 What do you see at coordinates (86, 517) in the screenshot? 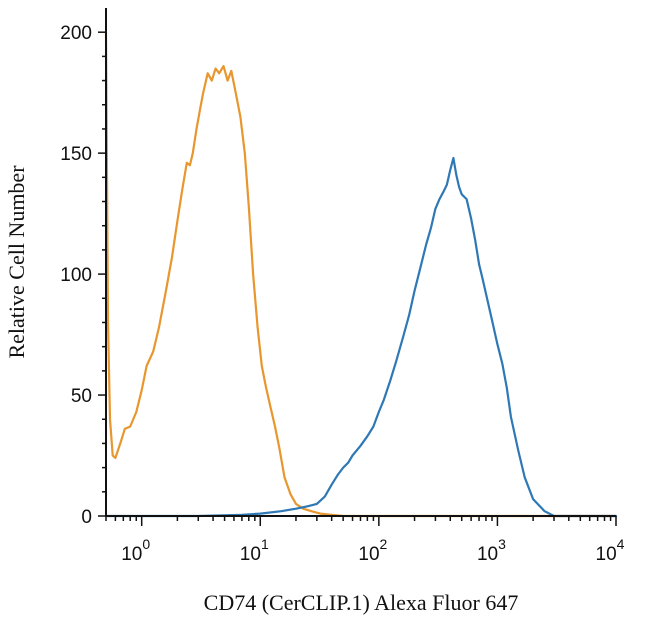
I see `y-tick-label: 0` at bounding box center [86, 517].